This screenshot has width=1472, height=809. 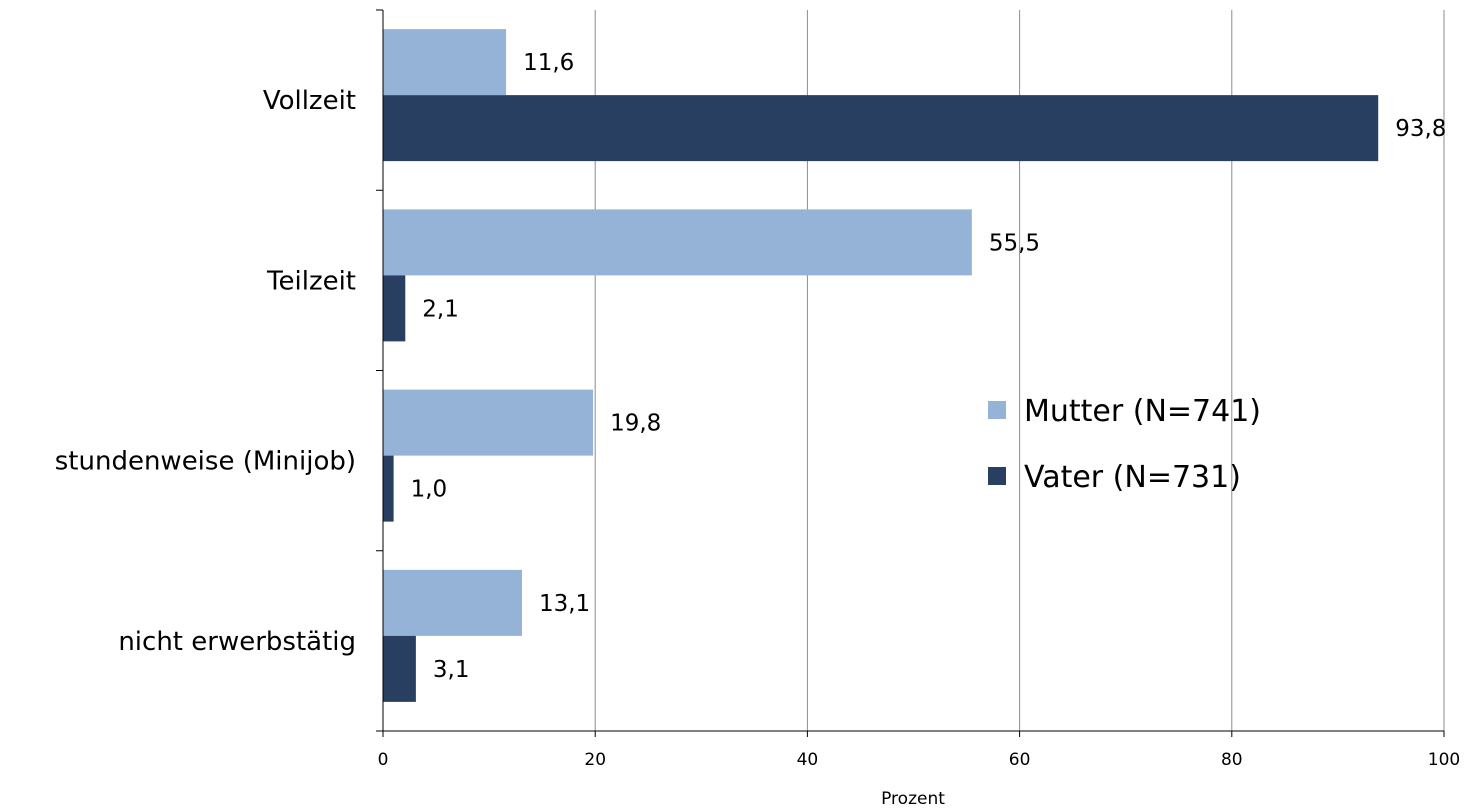 What do you see at coordinates (237, 642) in the screenshot?
I see `category-label: nicht erwerbstätig` at bounding box center [237, 642].